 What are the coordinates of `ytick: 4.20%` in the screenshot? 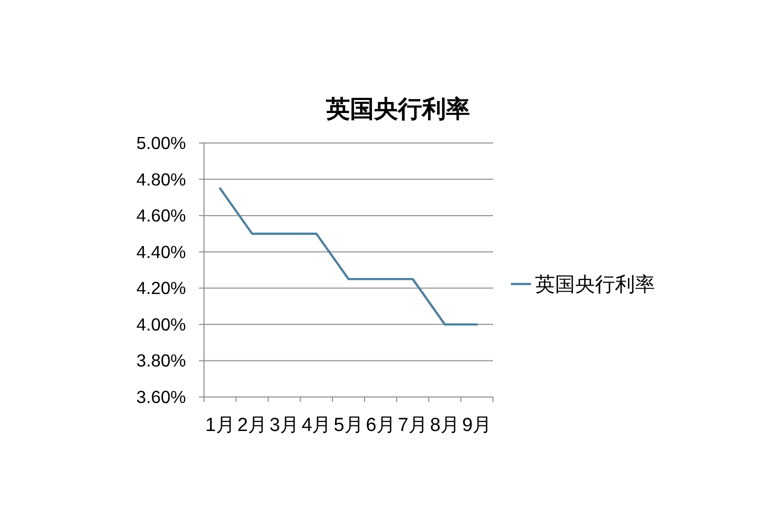 It's located at (161, 288).